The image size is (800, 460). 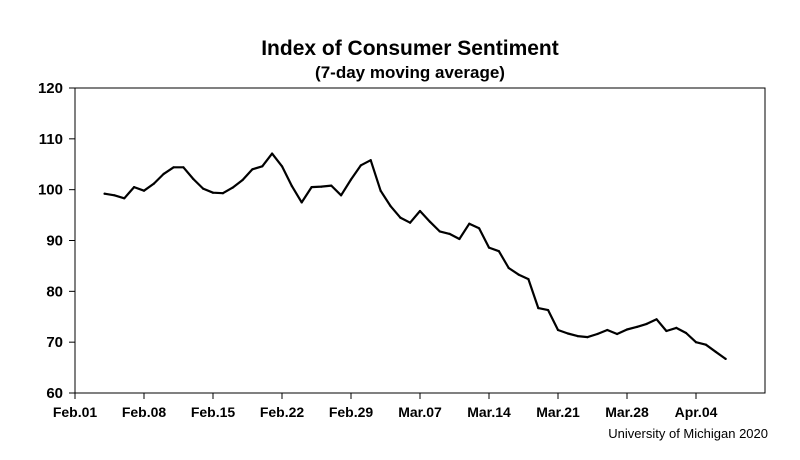 I want to click on x-tick-label: Mar.28, so click(x=627, y=412).